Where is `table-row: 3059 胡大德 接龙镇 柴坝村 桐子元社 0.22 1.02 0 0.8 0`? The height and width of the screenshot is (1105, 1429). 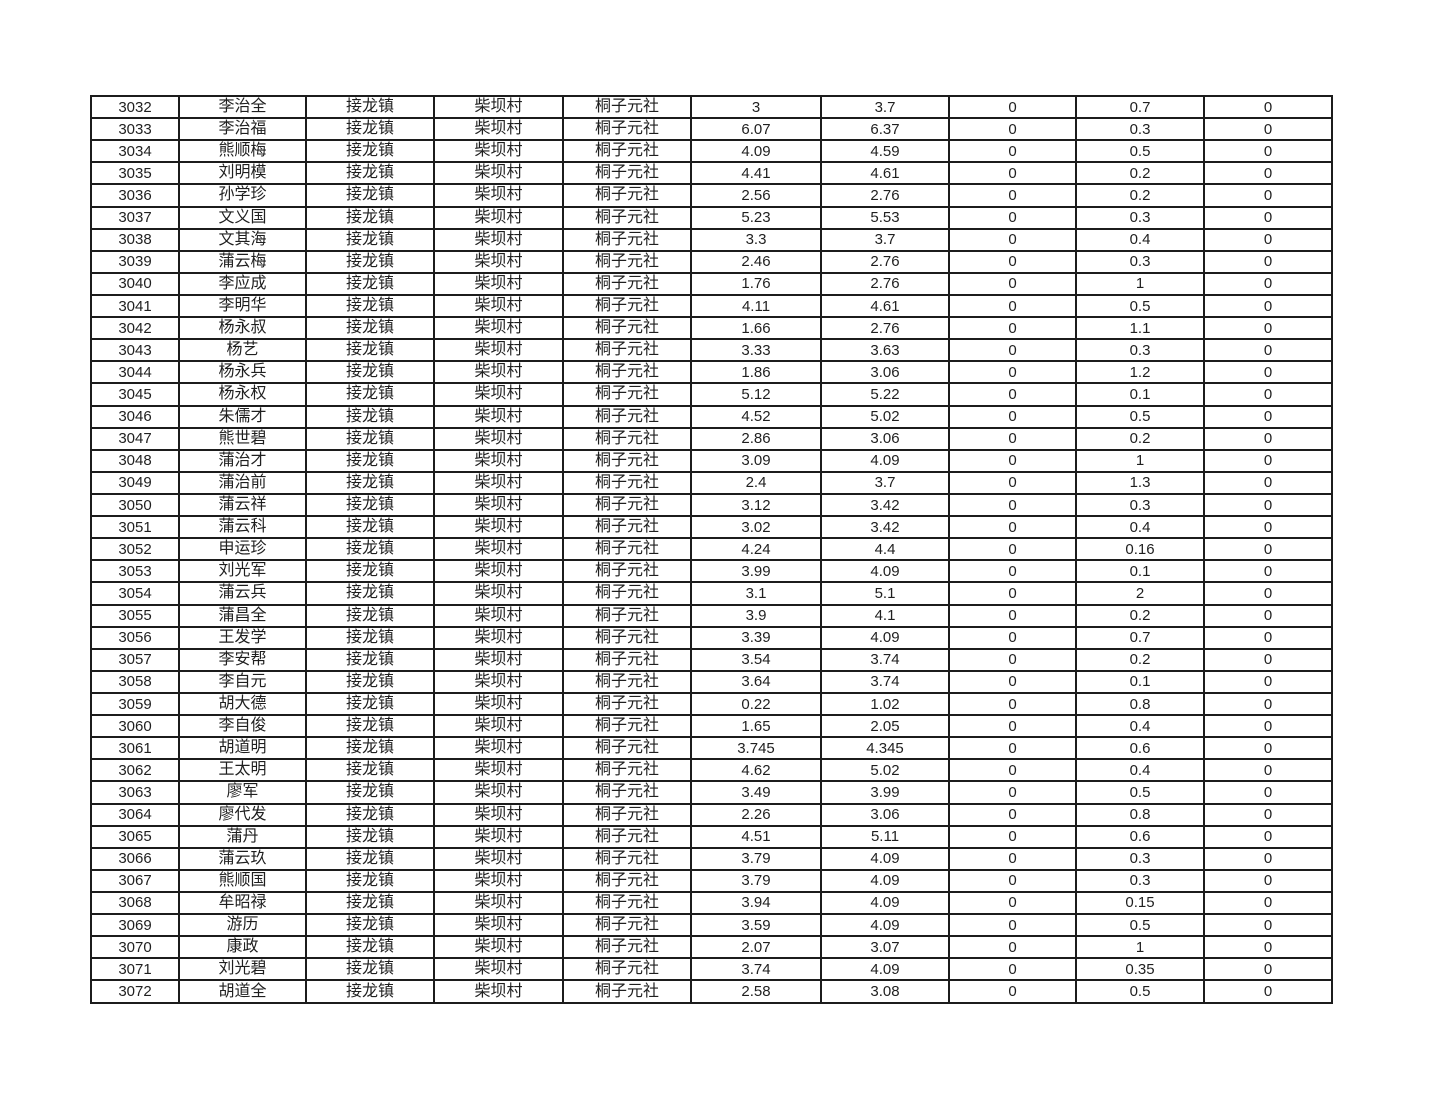
table-row: 3059 胡大德 接龙镇 柴坝村 桐子元社 0.22 1.02 0 0.8 0 is located at coordinates (711, 704).